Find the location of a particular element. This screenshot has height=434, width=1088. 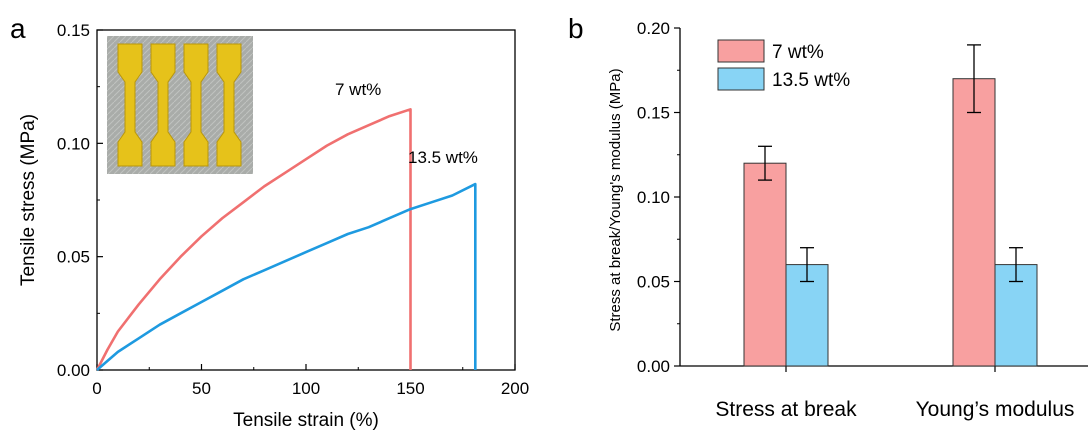

x-tick-label-a: 50 is located at coordinates (201, 388).